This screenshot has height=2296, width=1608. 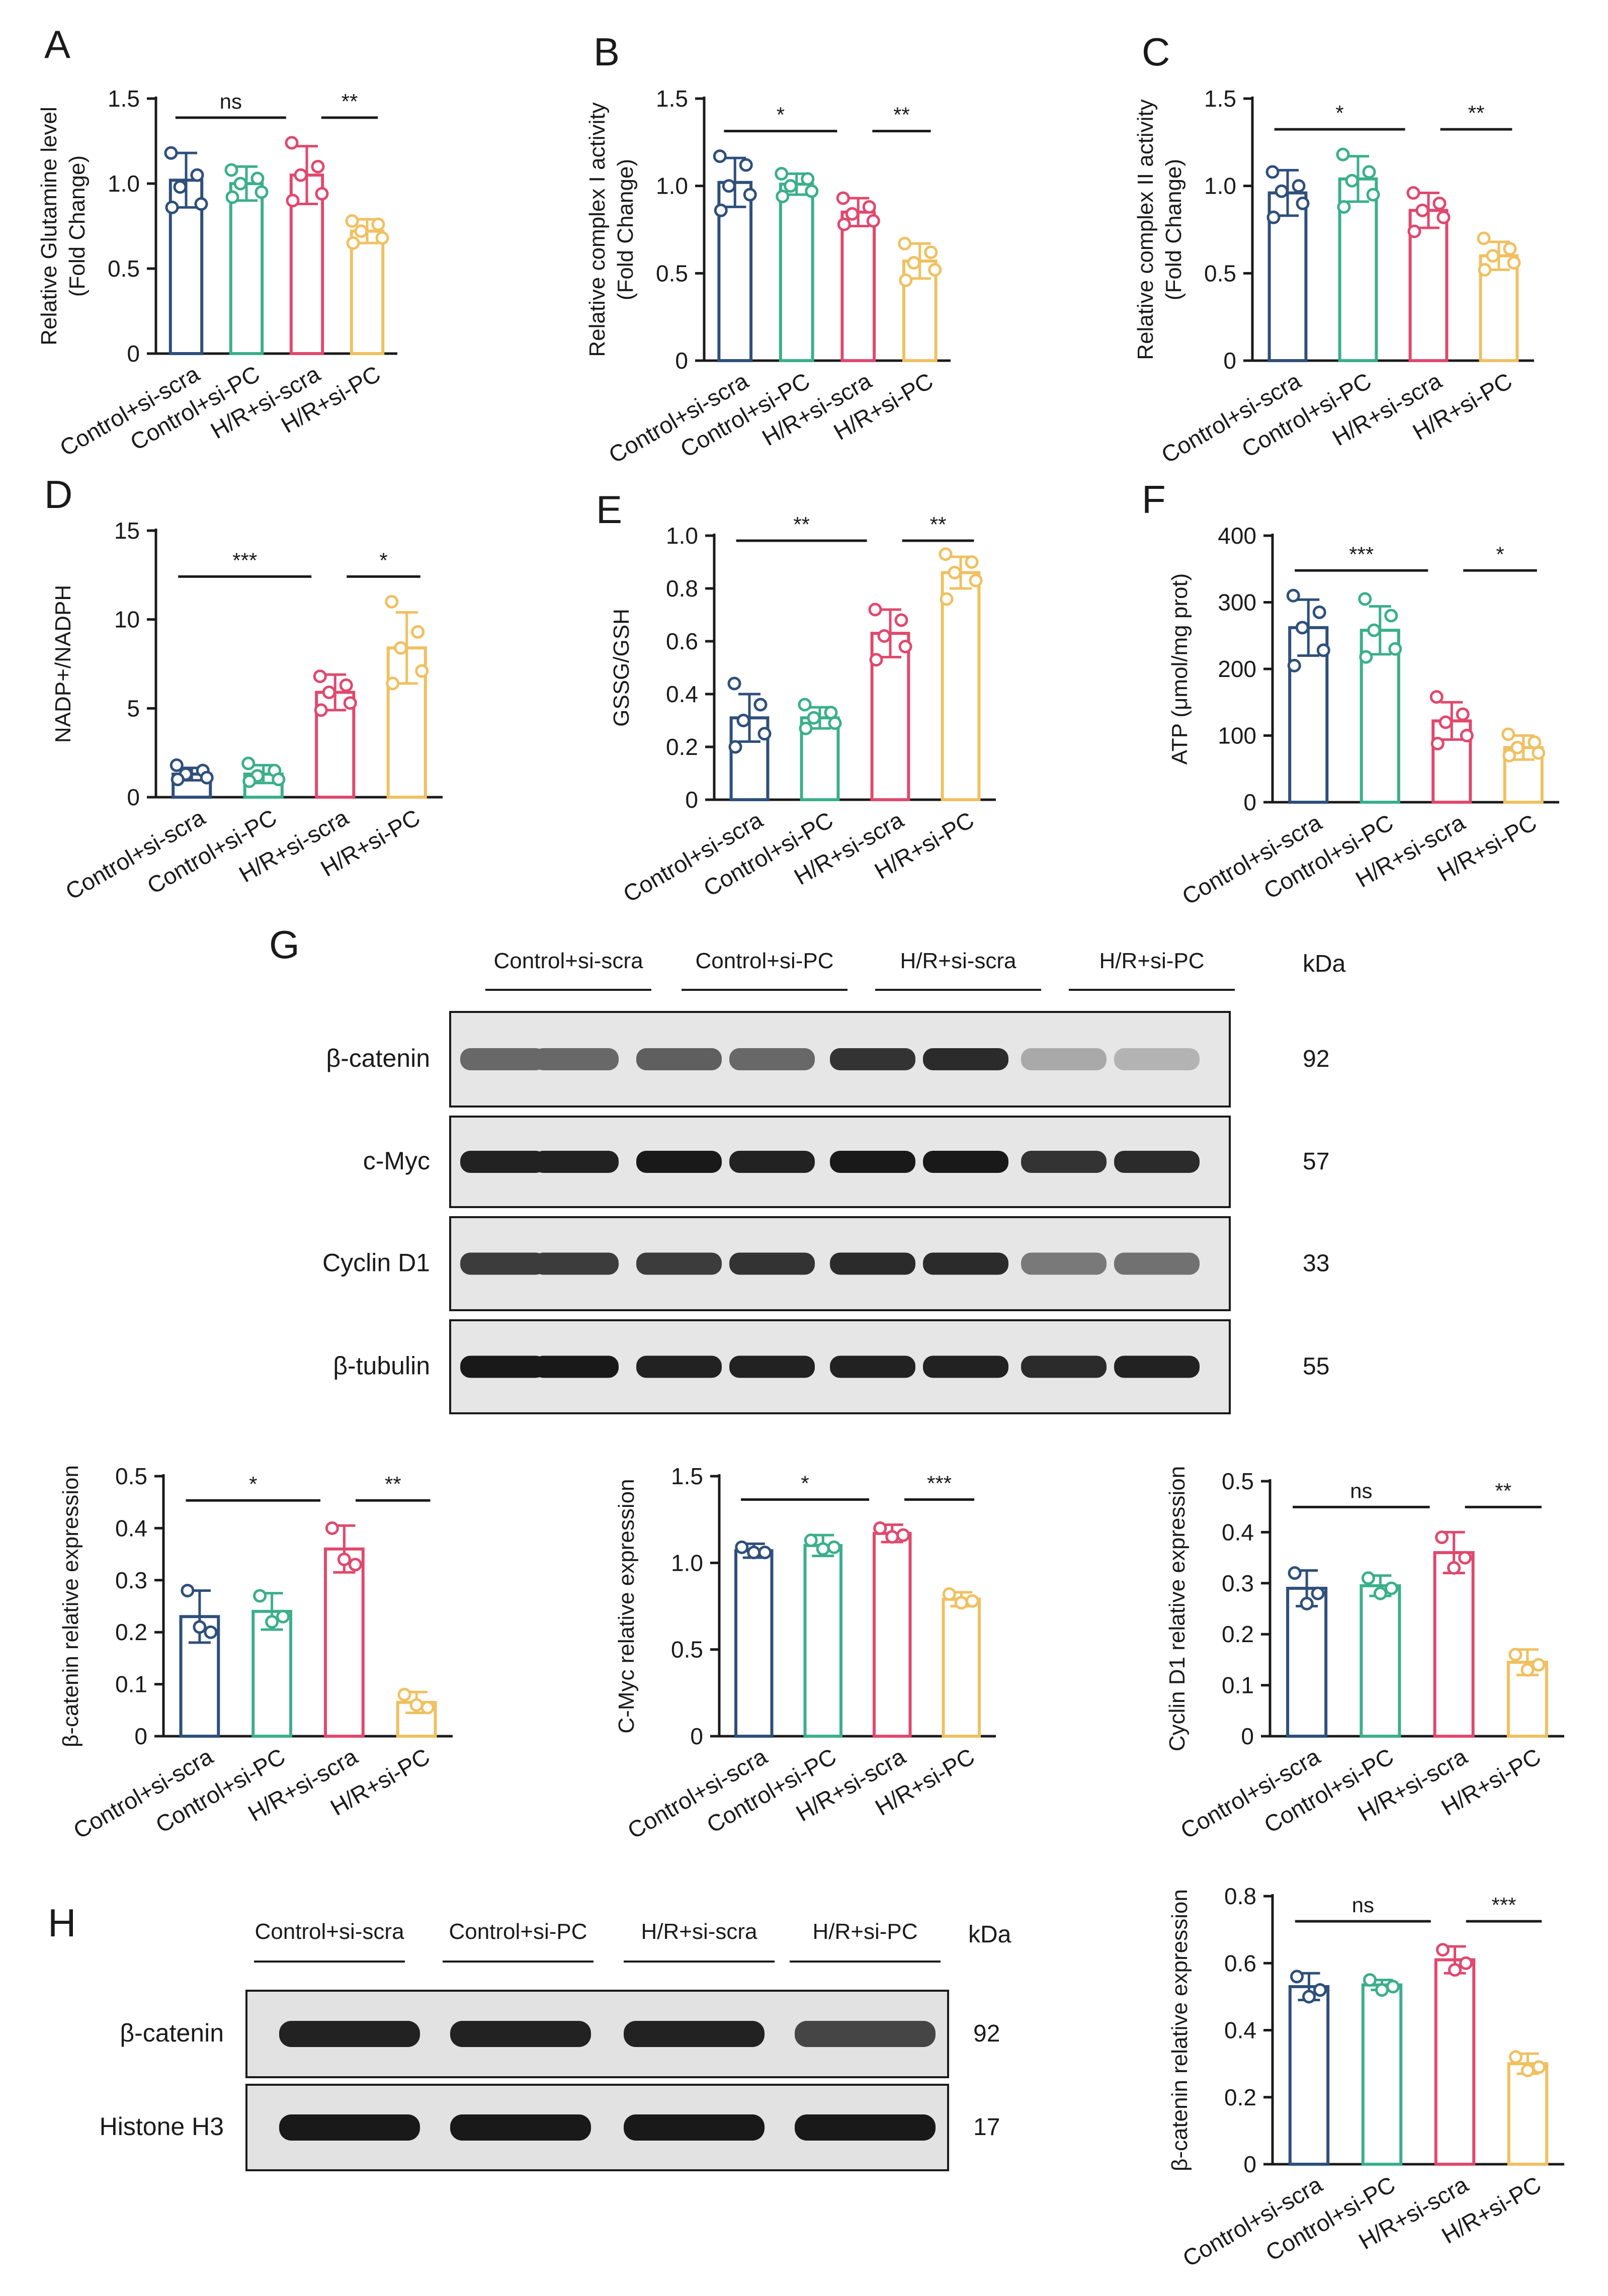 I want to click on kda-header: kDa, so click(x=1324, y=964).